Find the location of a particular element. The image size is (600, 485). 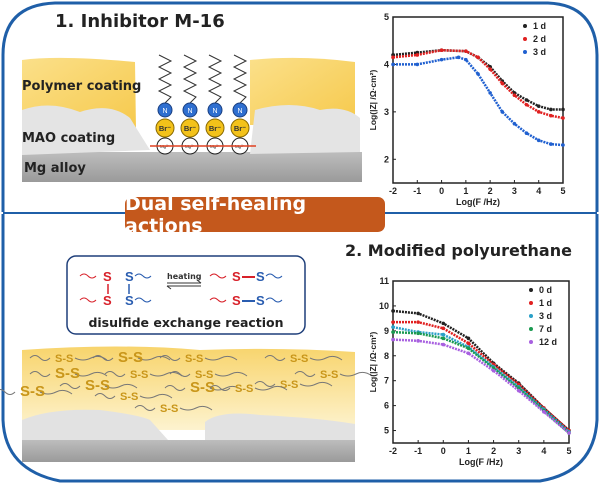

series-line-2d is located at coordinates (478, 84).